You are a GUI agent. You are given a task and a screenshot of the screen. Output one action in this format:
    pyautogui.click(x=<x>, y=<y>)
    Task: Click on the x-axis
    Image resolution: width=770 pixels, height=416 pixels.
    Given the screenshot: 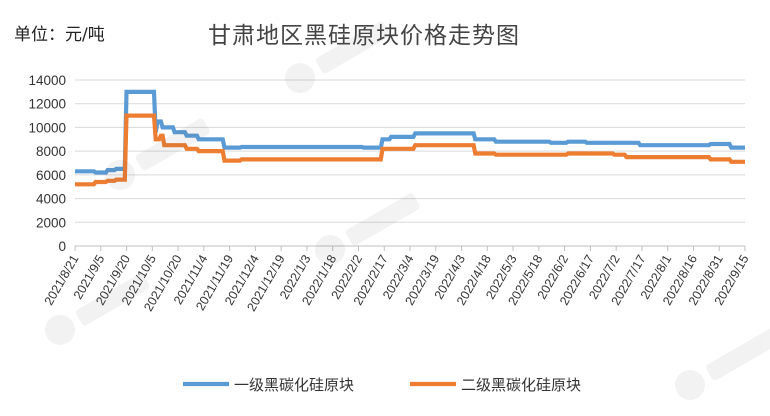 What is the action you would take?
    pyautogui.click(x=410, y=248)
    